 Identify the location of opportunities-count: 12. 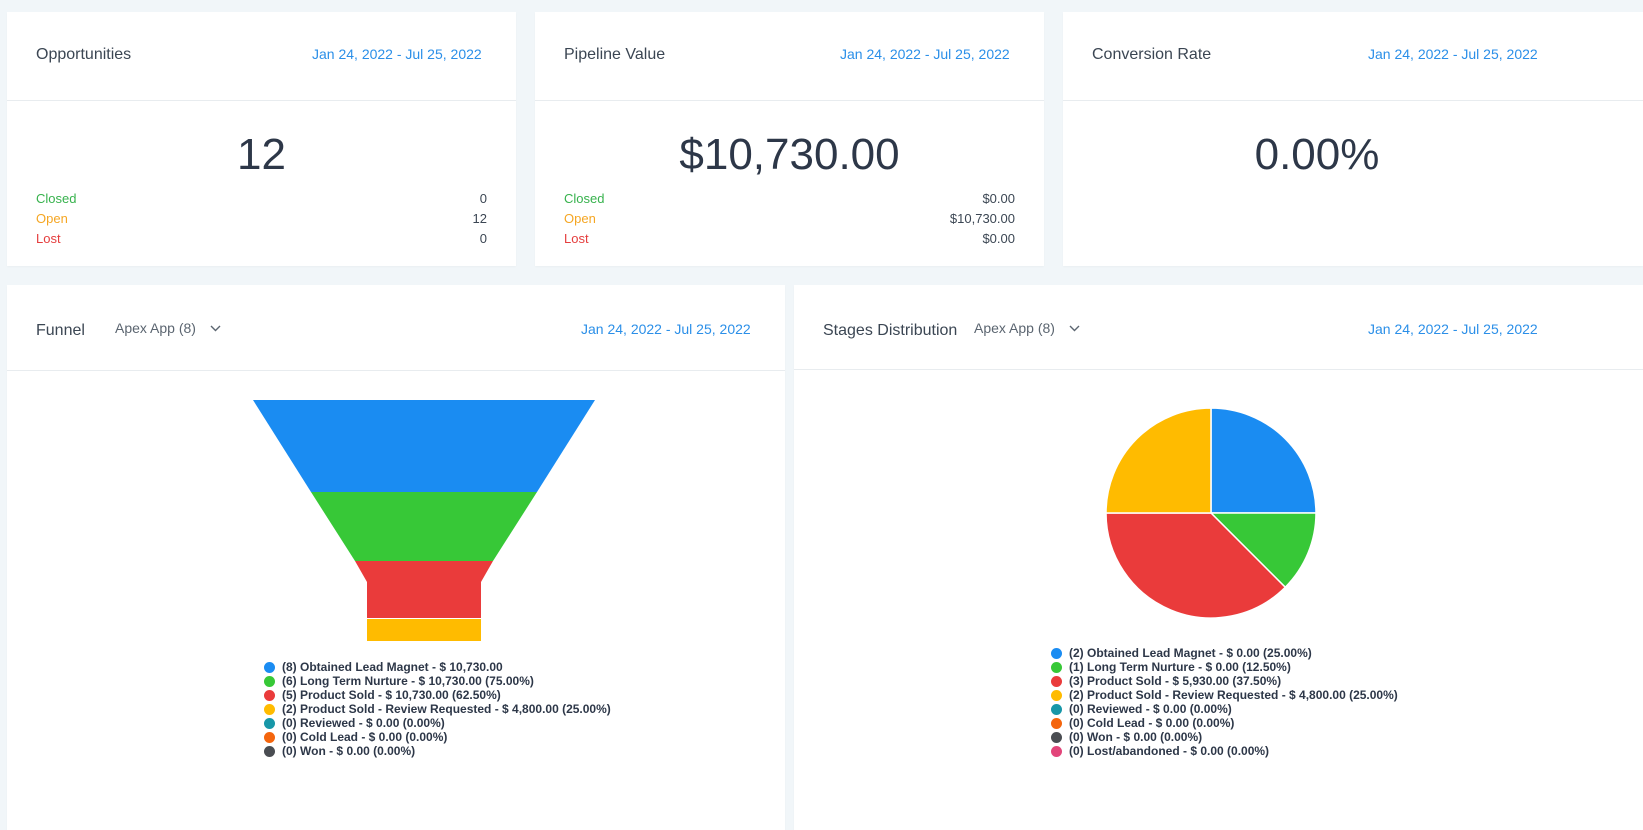
(261, 154).